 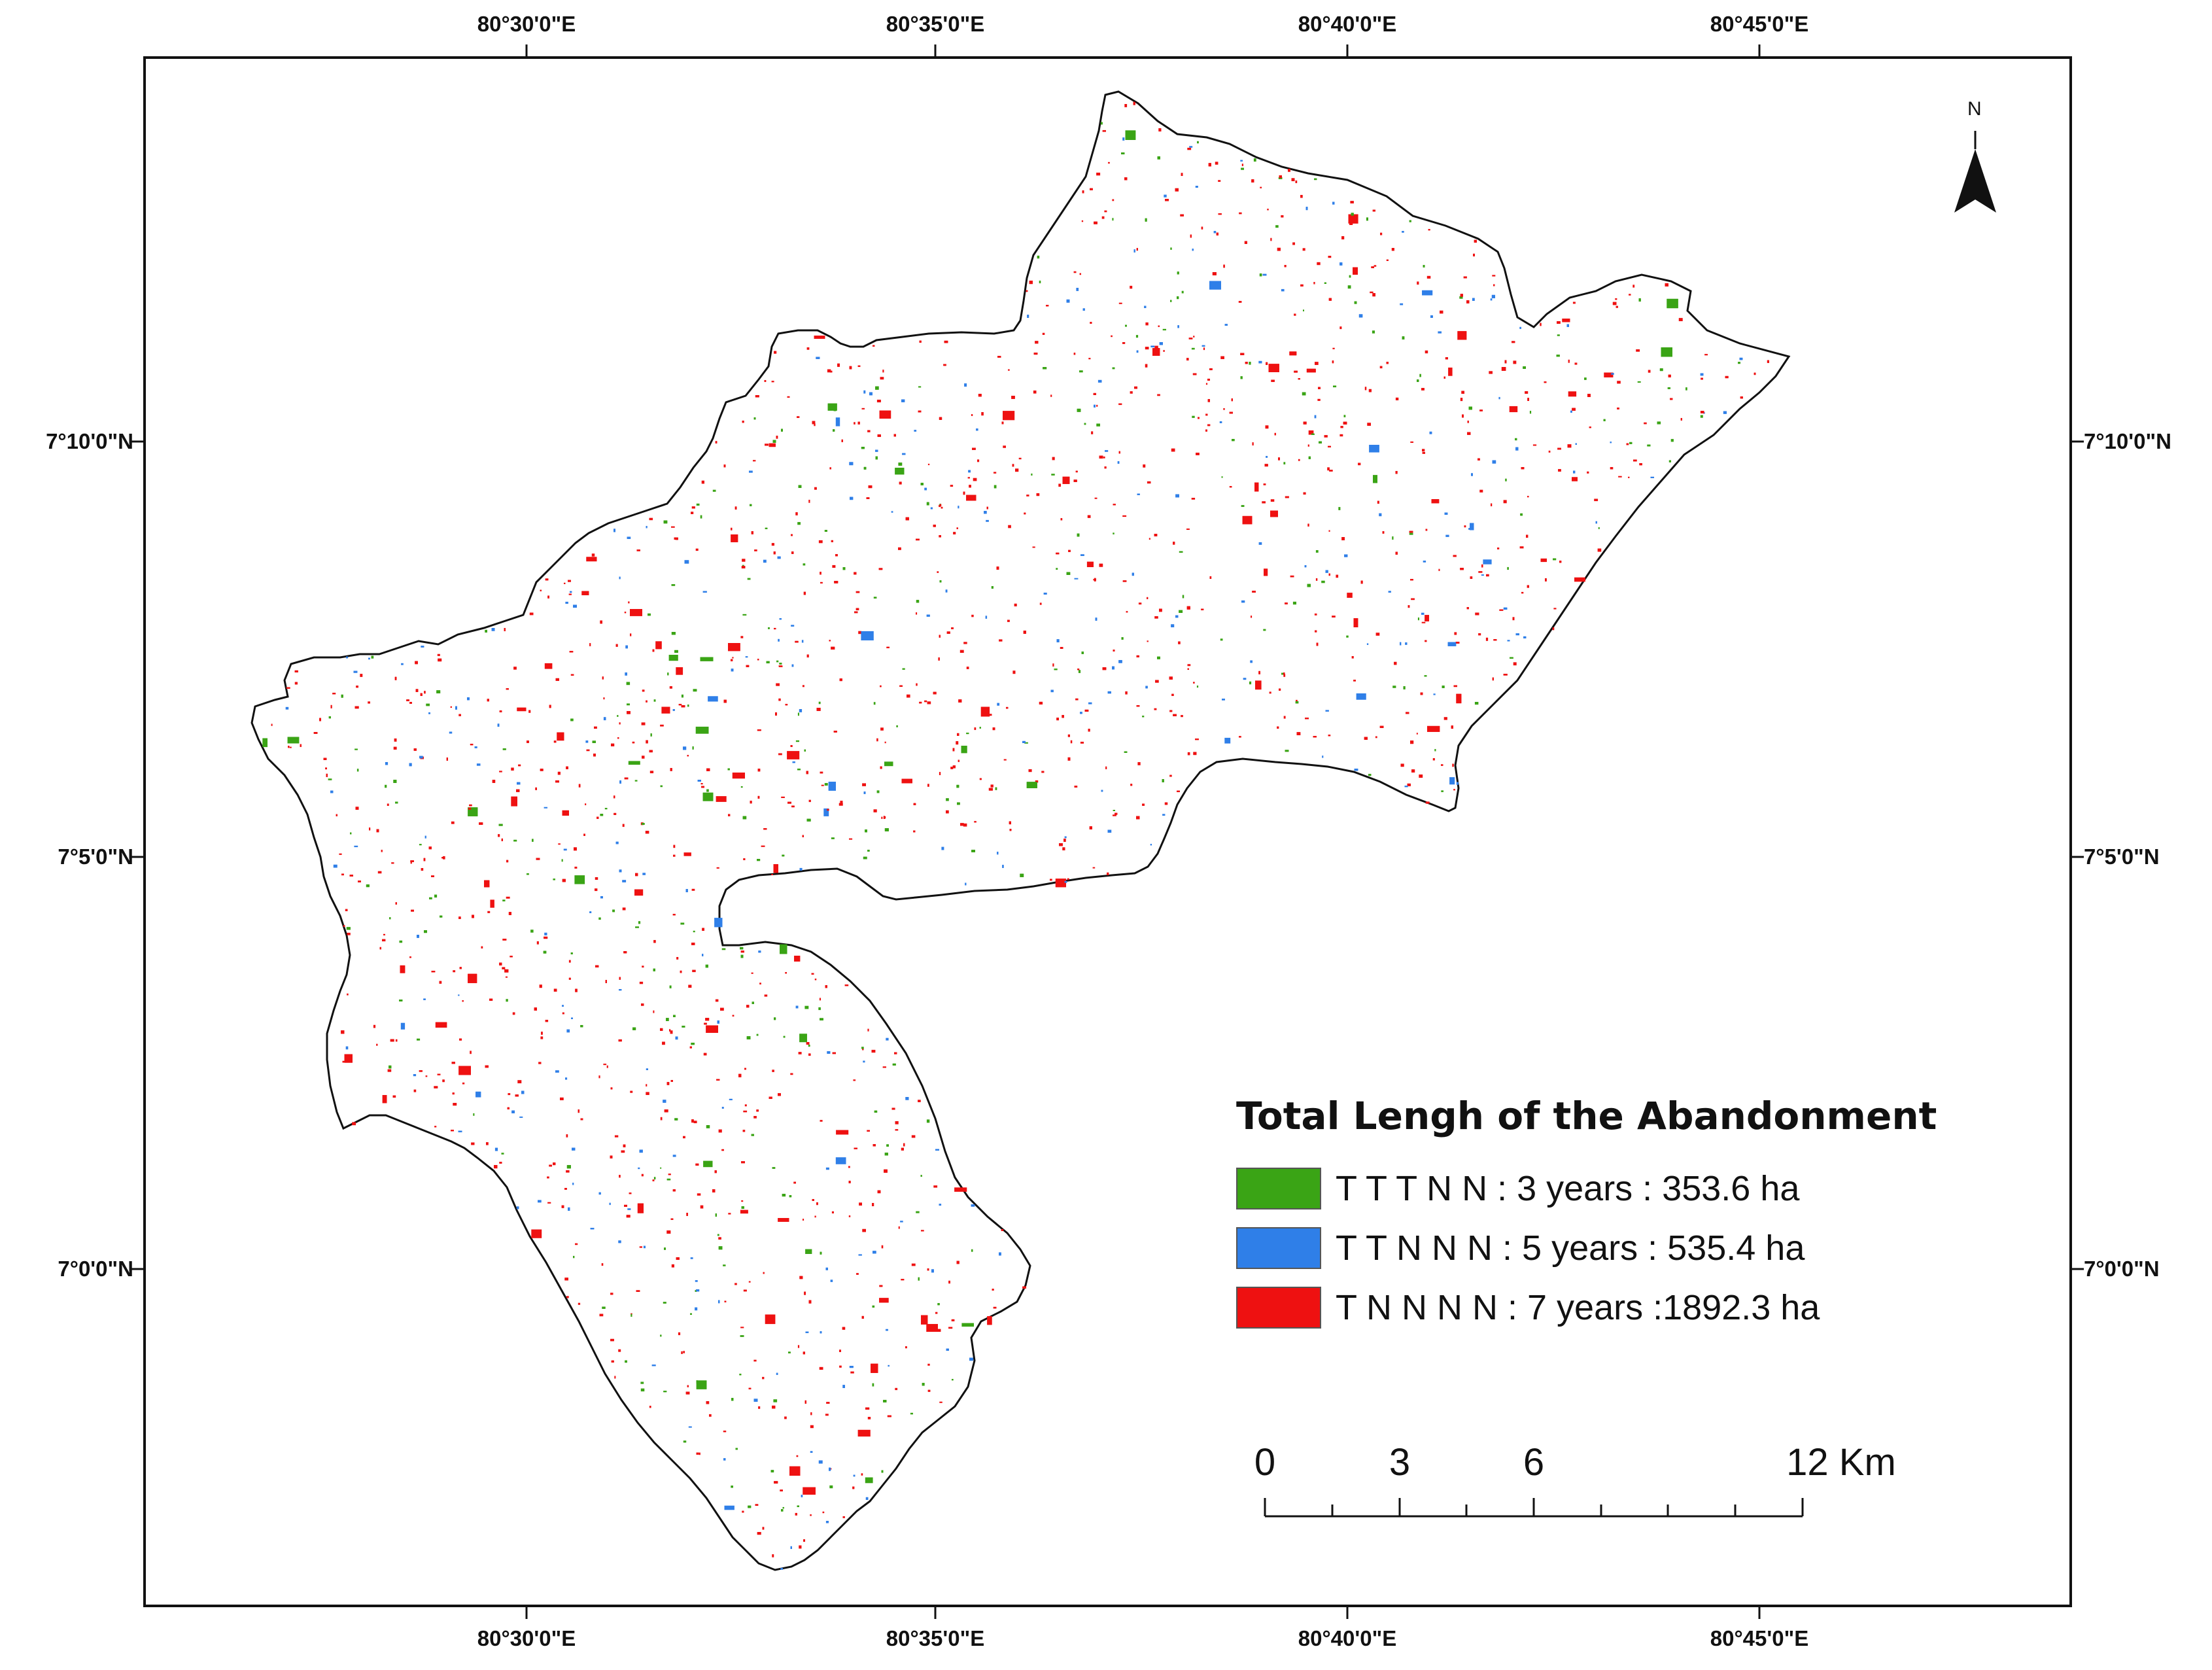 I want to click on legend-item-5-years: T T N N N : 5 years : 535.4 ha, so click(x=1520, y=1248).